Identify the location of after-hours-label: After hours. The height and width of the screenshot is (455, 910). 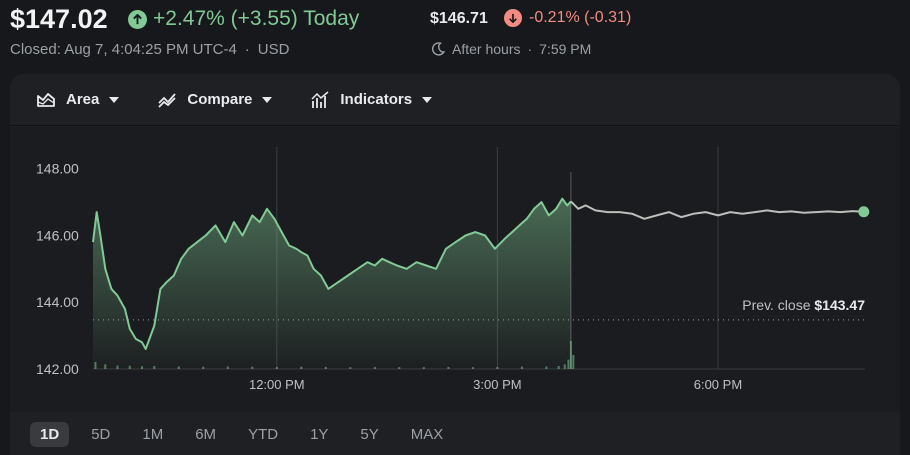
(486, 49).